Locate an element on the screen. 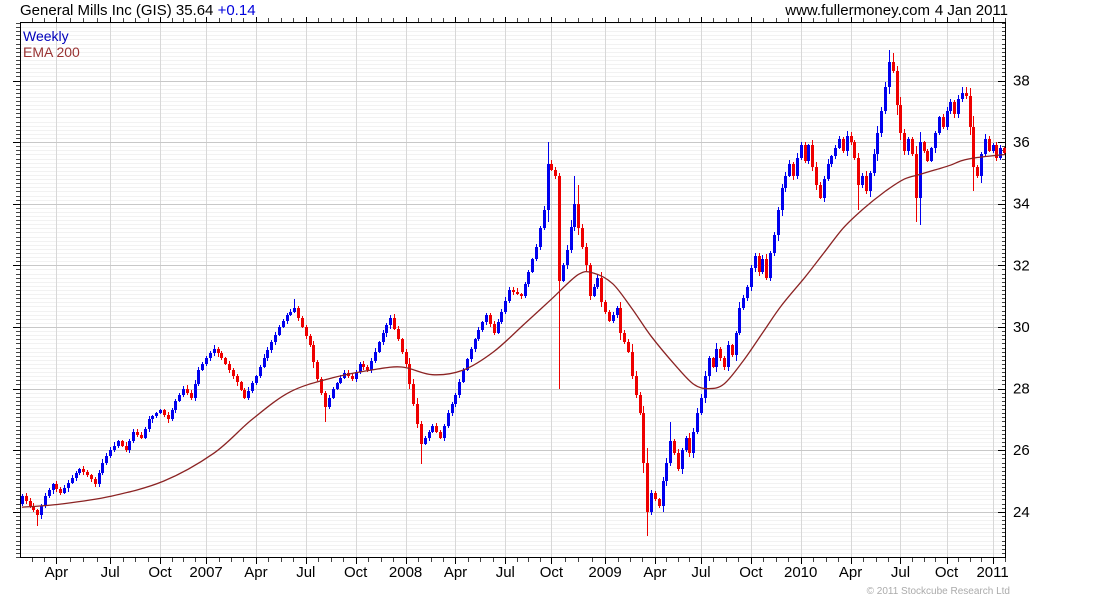 The width and height of the screenshot is (1100, 600). legend-timeframe: Weekly is located at coordinates (46, 36).